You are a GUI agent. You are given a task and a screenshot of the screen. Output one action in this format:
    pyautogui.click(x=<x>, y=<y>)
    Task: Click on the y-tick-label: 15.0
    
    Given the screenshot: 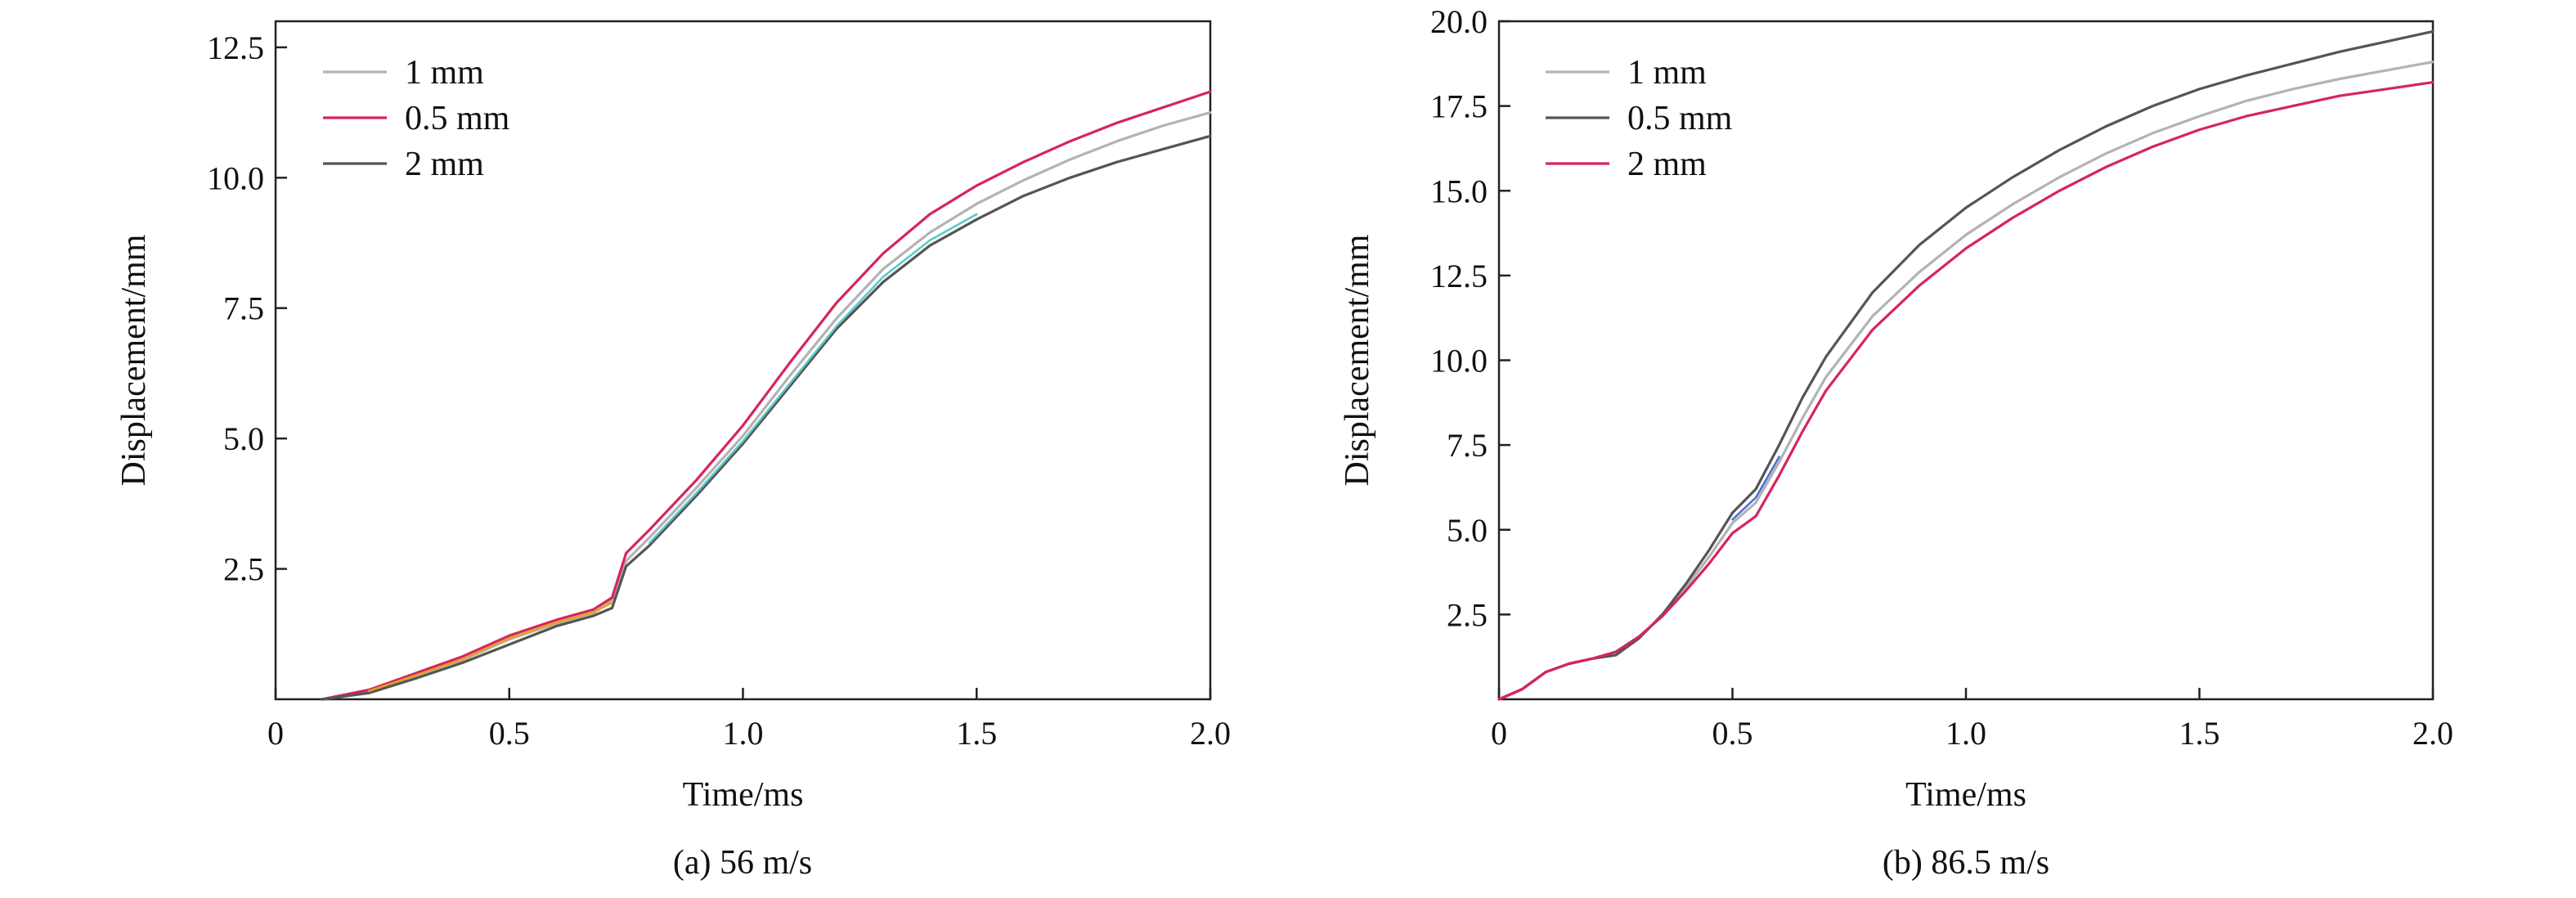 What is the action you would take?
    pyautogui.click(x=1459, y=191)
    